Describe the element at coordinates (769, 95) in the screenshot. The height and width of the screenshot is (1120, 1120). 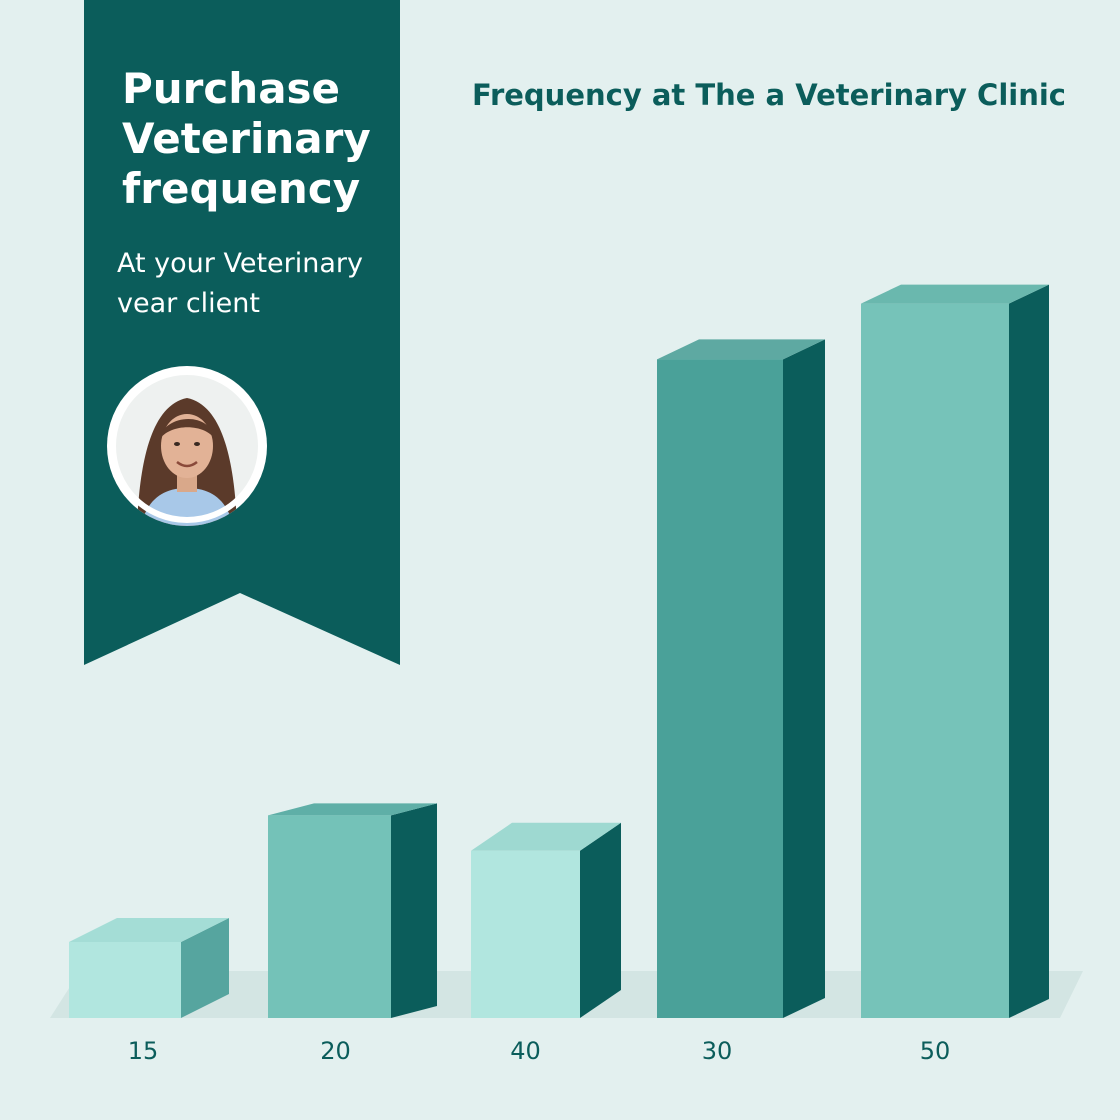
I see `chart-title: Frequency at The a Veterinary Clinic` at that location.